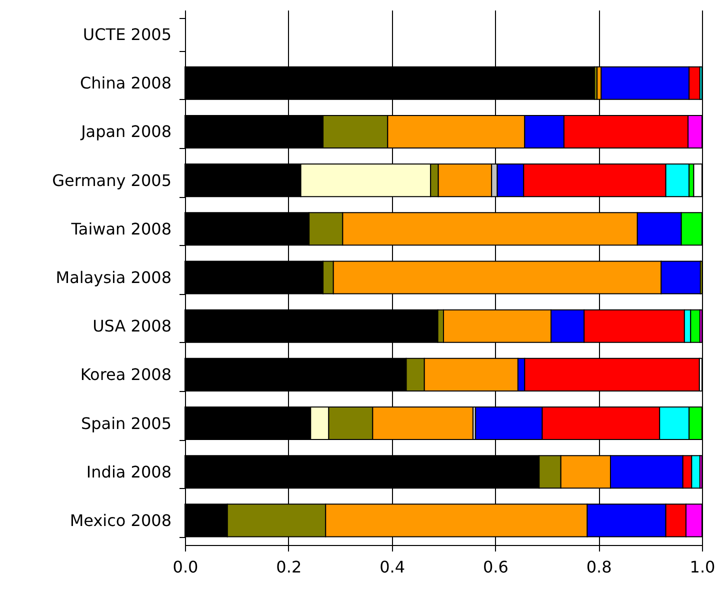  What do you see at coordinates (112, 180) in the screenshot?
I see `y-tick-label: Germany 2005` at bounding box center [112, 180].